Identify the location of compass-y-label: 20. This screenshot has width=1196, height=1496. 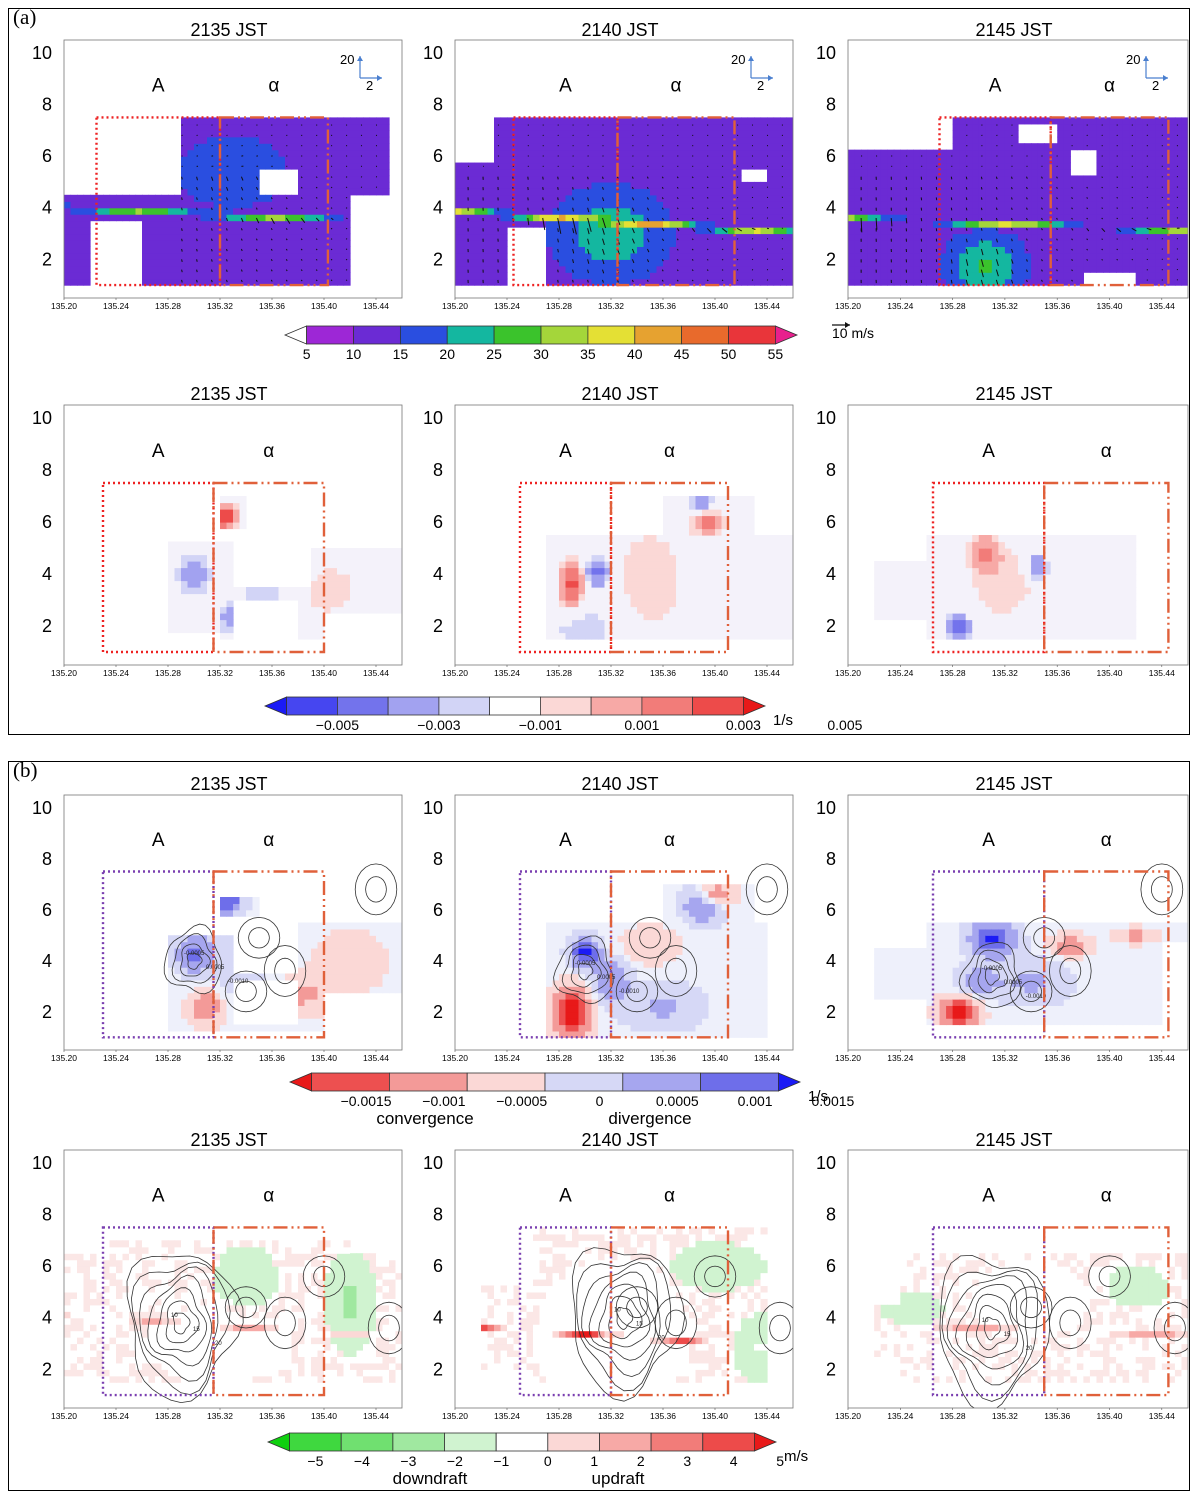
(347, 59).